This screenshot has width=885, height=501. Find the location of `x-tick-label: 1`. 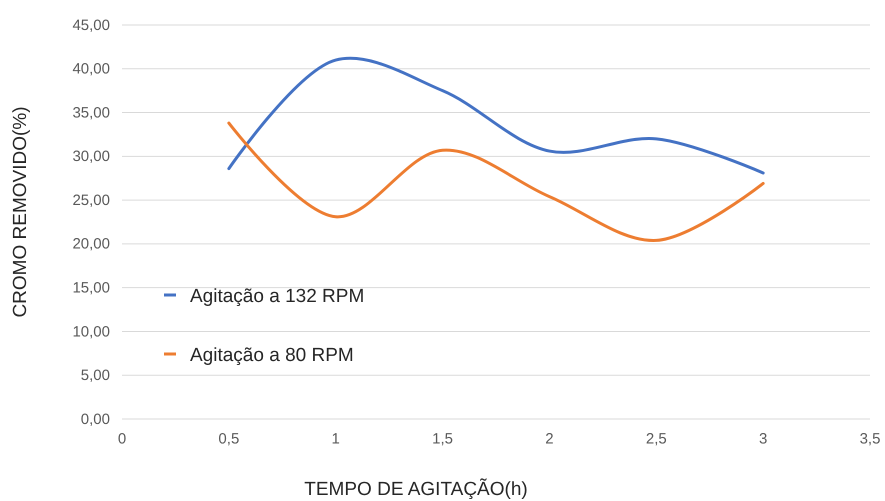

x-tick-label: 1 is located at coordinates (336, 439).